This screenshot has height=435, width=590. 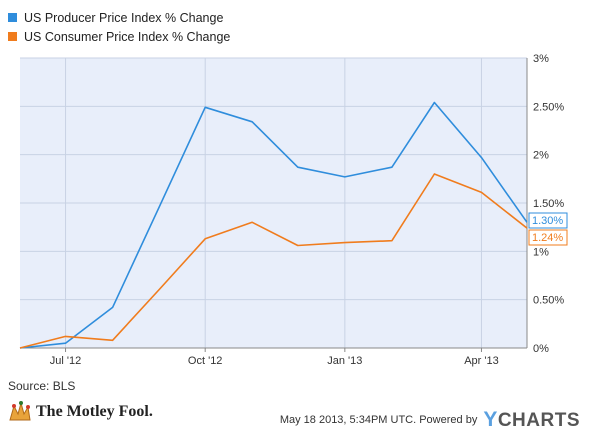 What do you see at coordinates (12, 17) in the screenshot?
I see `legend-swatch-ppi` at bounding box center [12, 17].